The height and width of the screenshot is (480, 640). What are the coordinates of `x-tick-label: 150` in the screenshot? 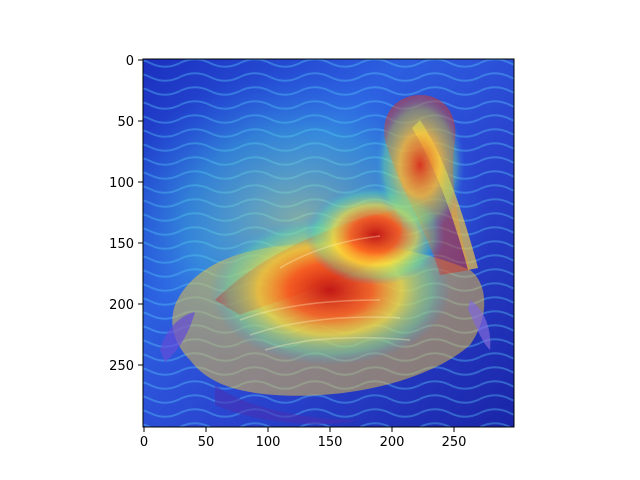 It's located at (330, 442).